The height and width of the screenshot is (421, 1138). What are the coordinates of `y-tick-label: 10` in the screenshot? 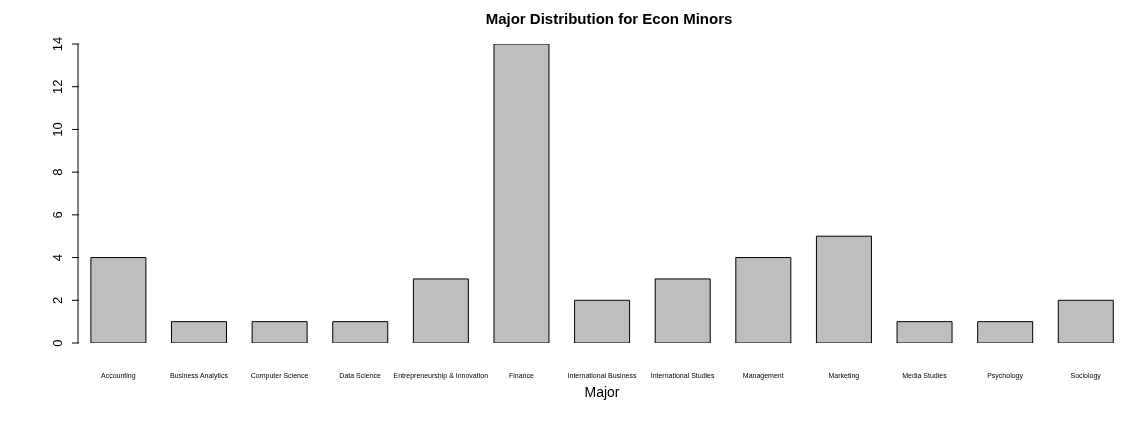 It's located at (57, 129).